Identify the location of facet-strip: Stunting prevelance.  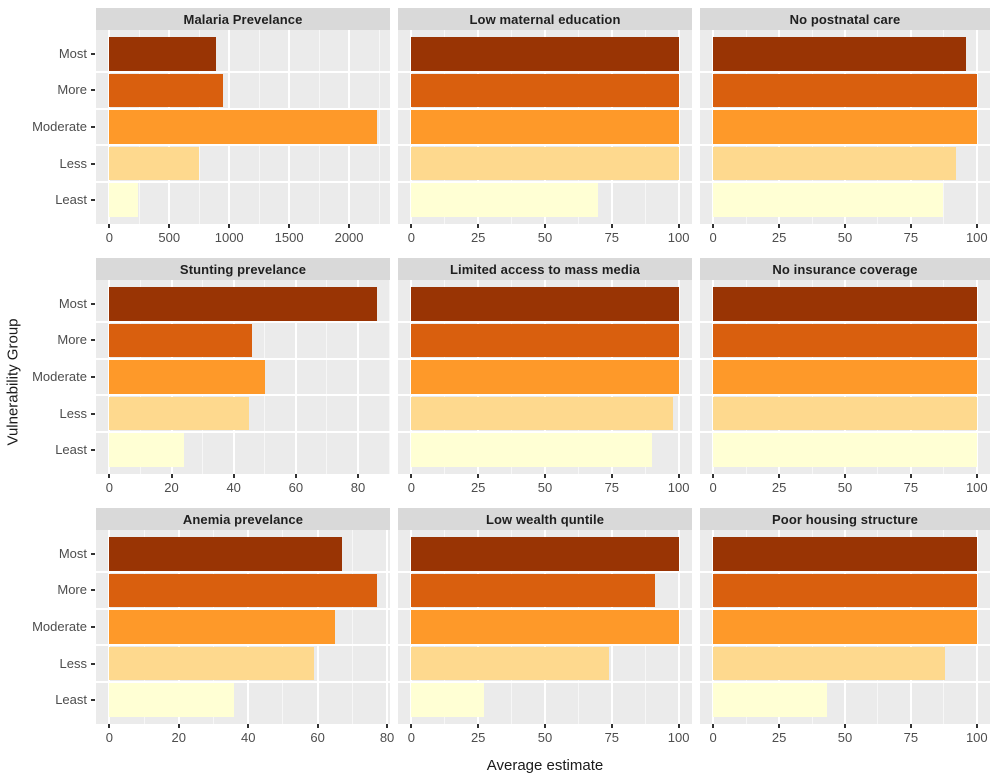
(243, 269).